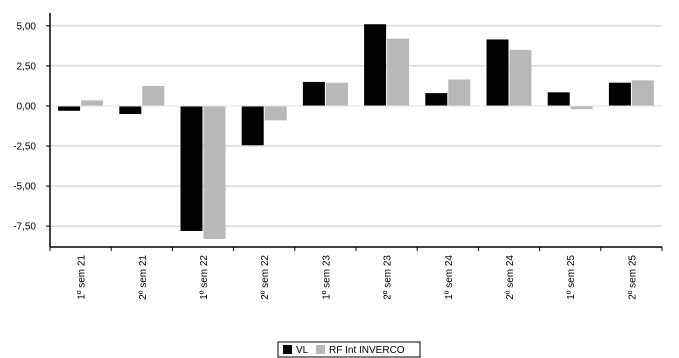 The height and width of the screenshot is (358, 679). Describe the element at coordinates (24, 147) in the screenshot. I see `y-tick-label: -2,50` at that location.